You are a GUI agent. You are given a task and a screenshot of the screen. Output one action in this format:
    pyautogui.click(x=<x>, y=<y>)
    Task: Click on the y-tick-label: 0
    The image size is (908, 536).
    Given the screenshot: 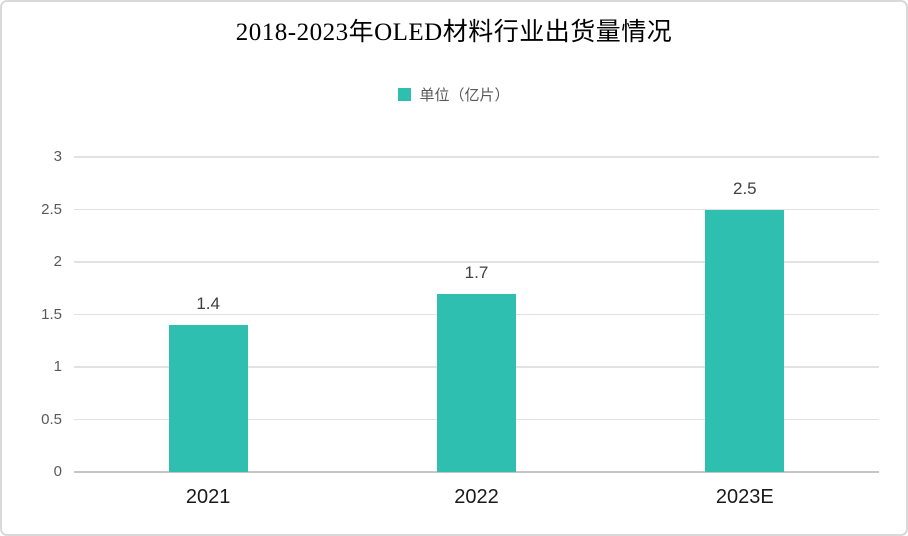 What is the action you would take?
    pyautogui.click(x=57, y=471)
    